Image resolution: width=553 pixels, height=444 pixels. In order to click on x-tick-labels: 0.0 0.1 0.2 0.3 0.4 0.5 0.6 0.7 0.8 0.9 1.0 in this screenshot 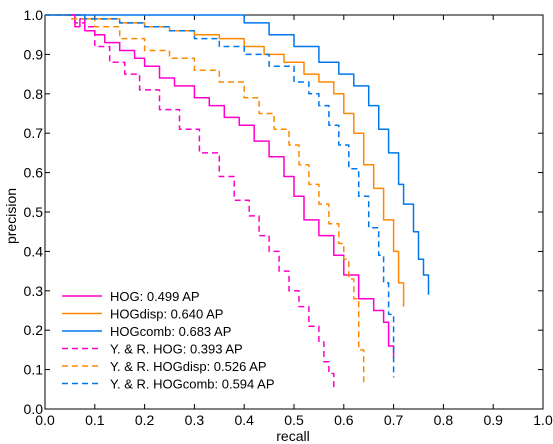, I will do `click(294, 420)`.